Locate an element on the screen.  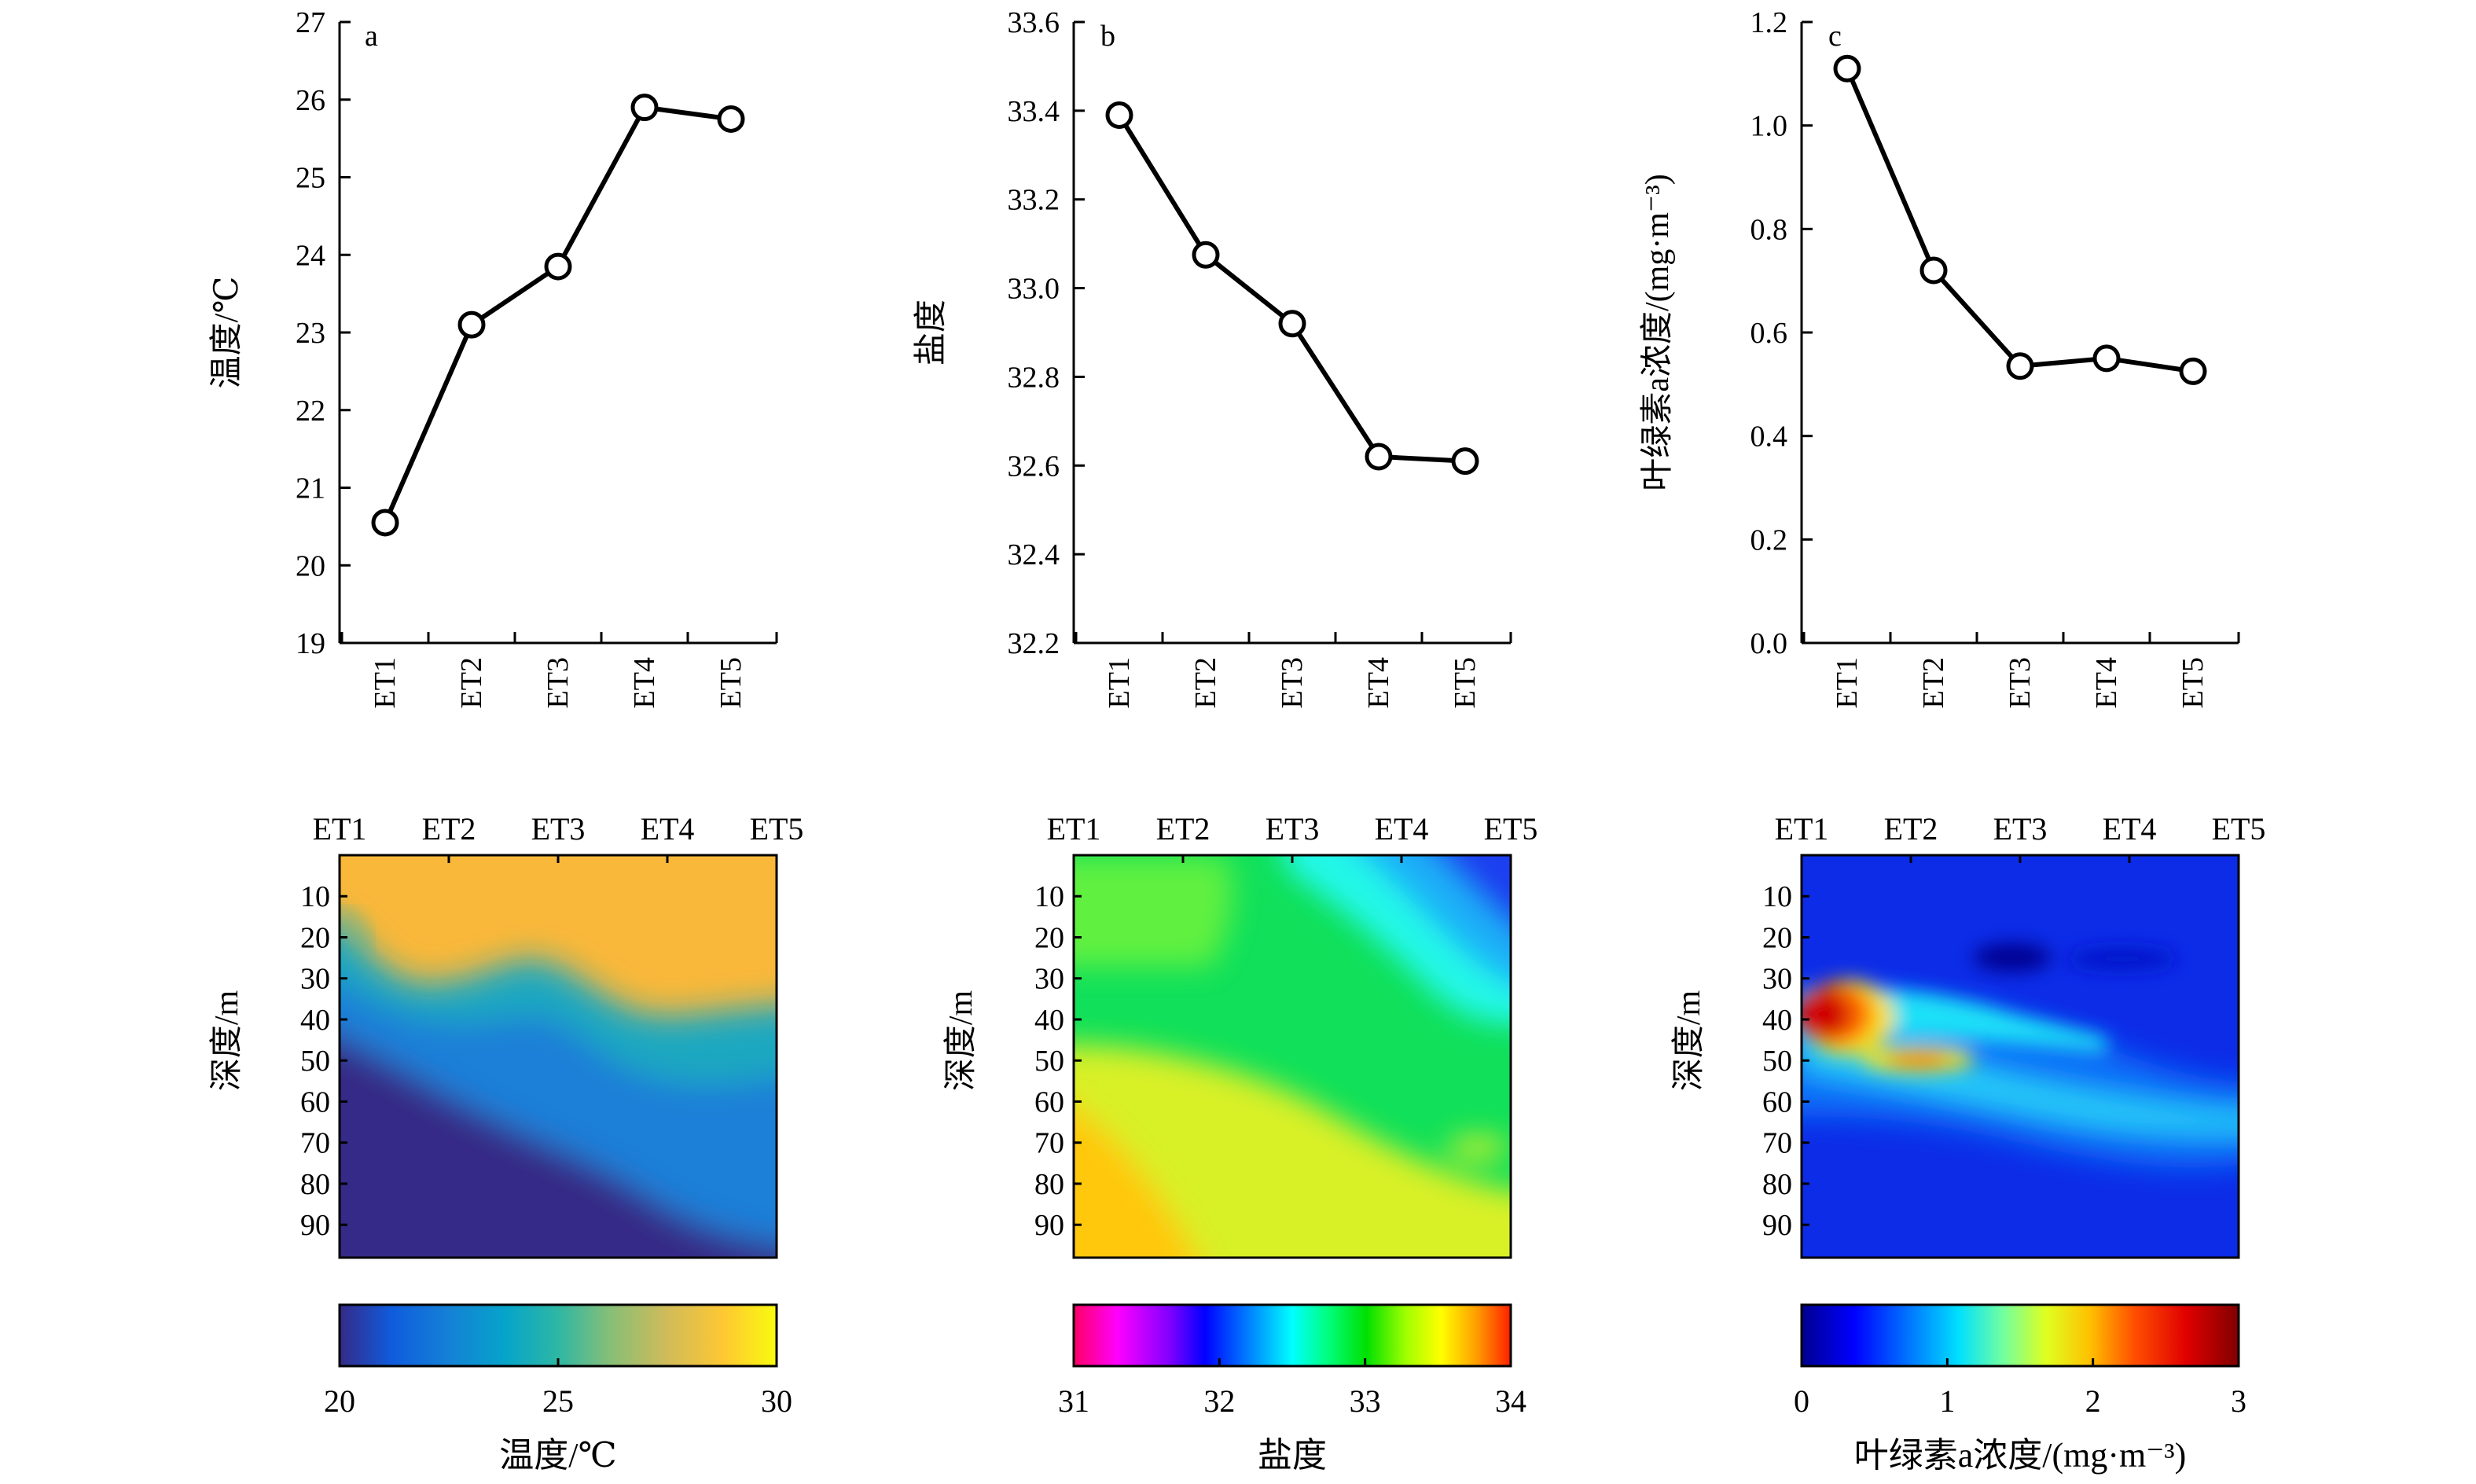
y-tick-label: 0.4 is located at coordinates (1769, 437).